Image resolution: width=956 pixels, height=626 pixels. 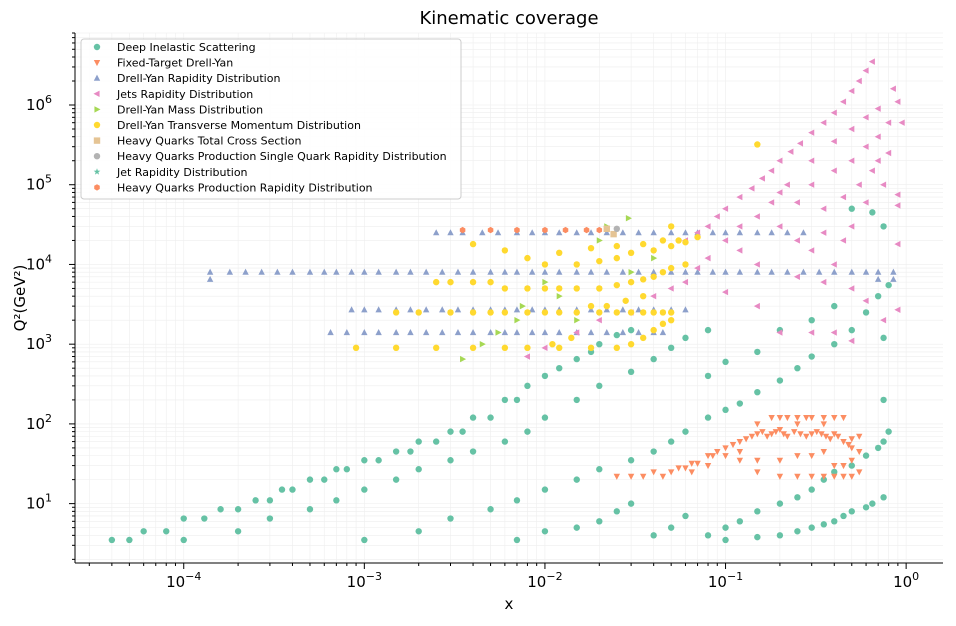 What do you see at coordinates (725, 580) in the screenshot?
I see `x-tick-label: 10⁻¹` at bounding box center [725, 580].